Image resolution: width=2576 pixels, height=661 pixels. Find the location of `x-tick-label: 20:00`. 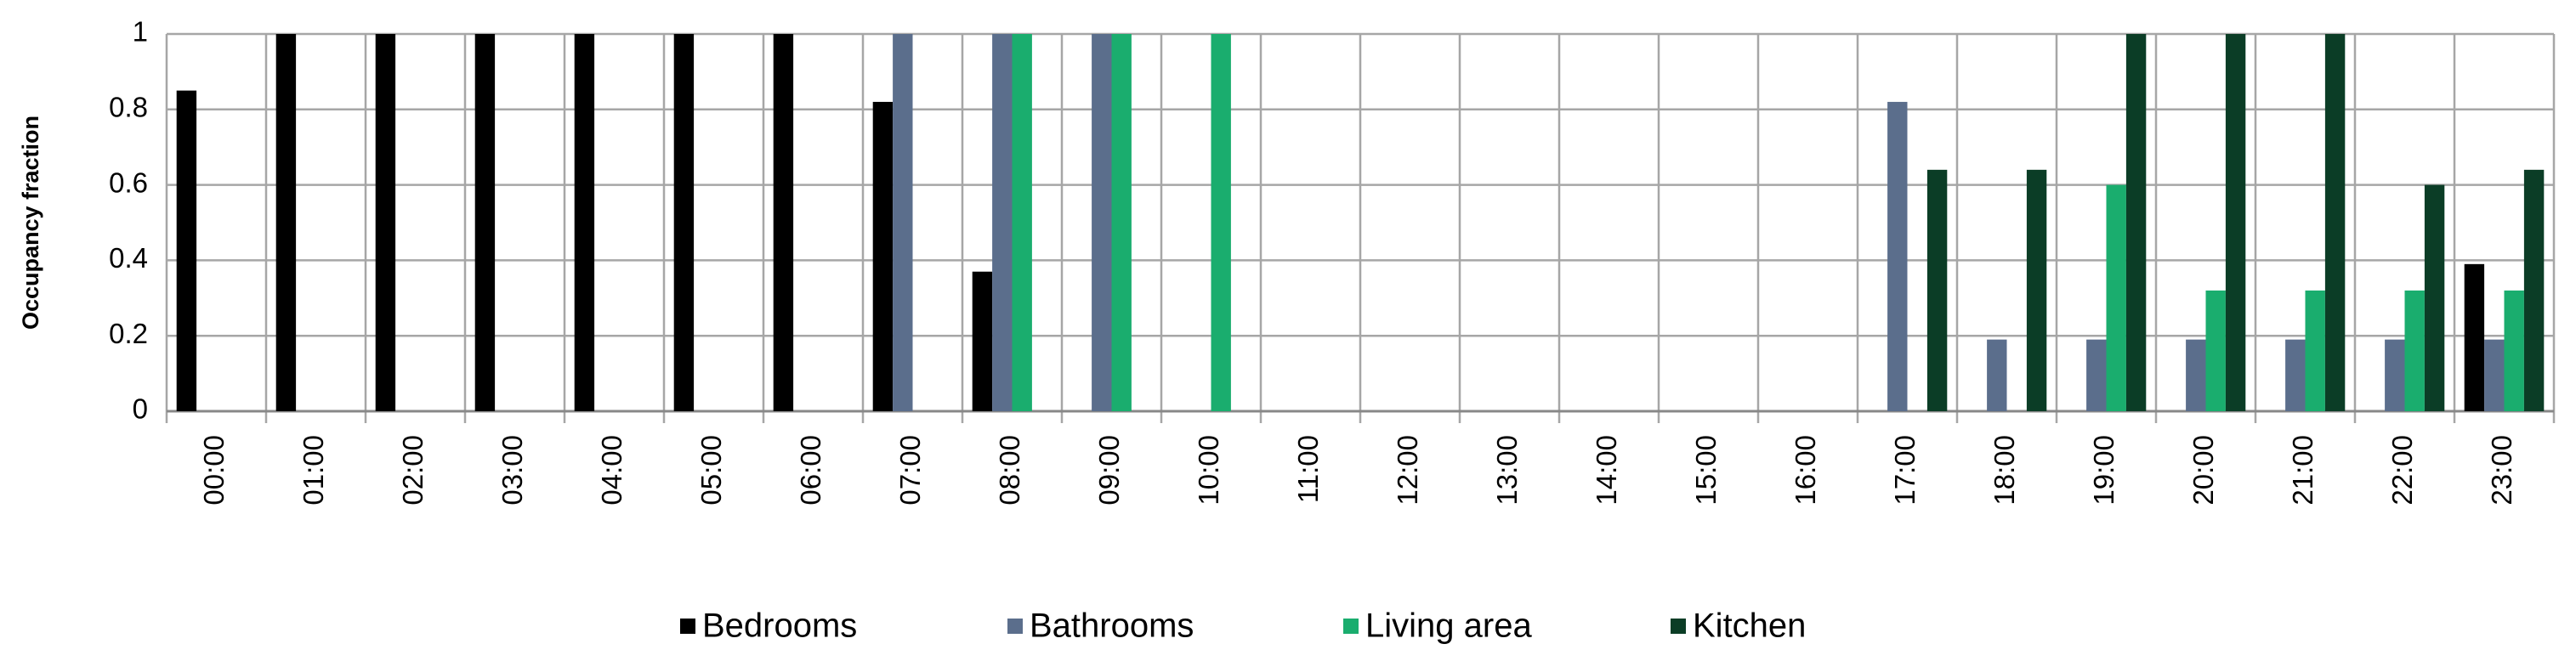

x-tick-label: 20:00 is located at coordinates (2203, 470).